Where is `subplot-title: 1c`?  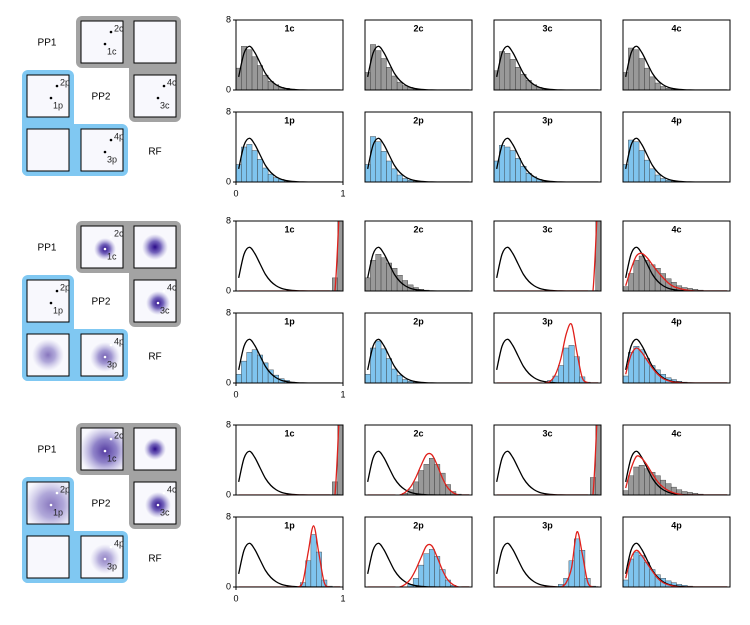 subplot-title: 1c is located at coordinates (289, 229).